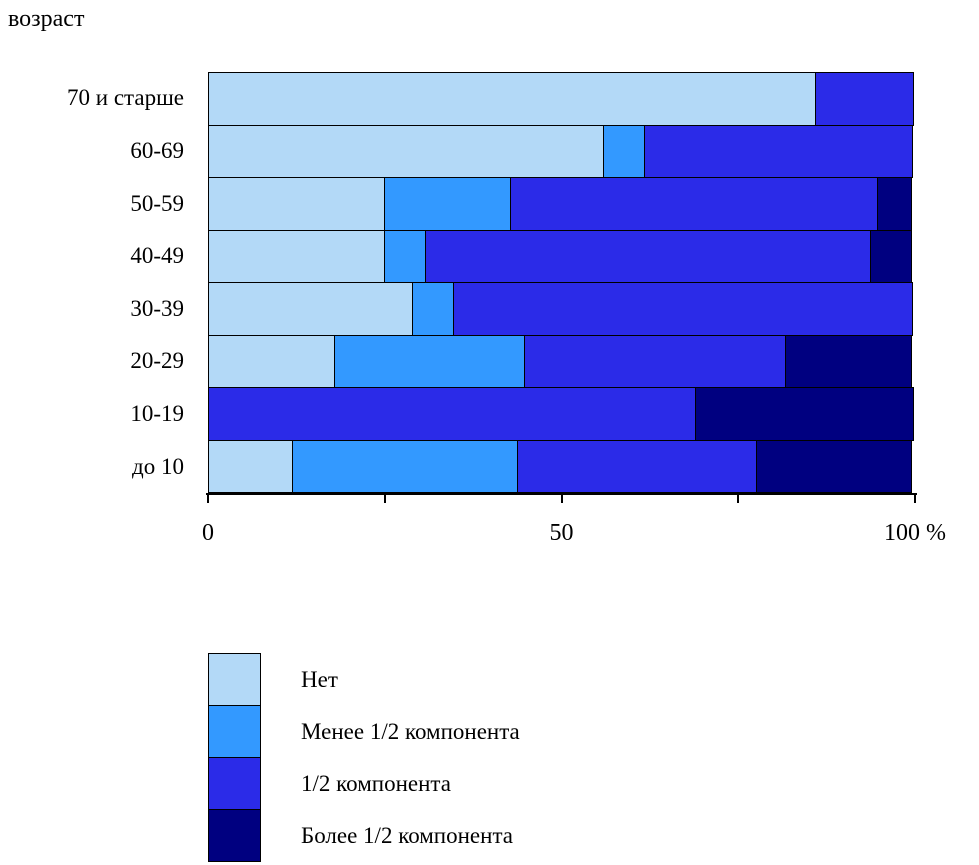 The width and height of the screenshot is (979, 865). Describe the element at coordinates (364, 679) in the screenshot. I see `legend-item: Нет` at that location.